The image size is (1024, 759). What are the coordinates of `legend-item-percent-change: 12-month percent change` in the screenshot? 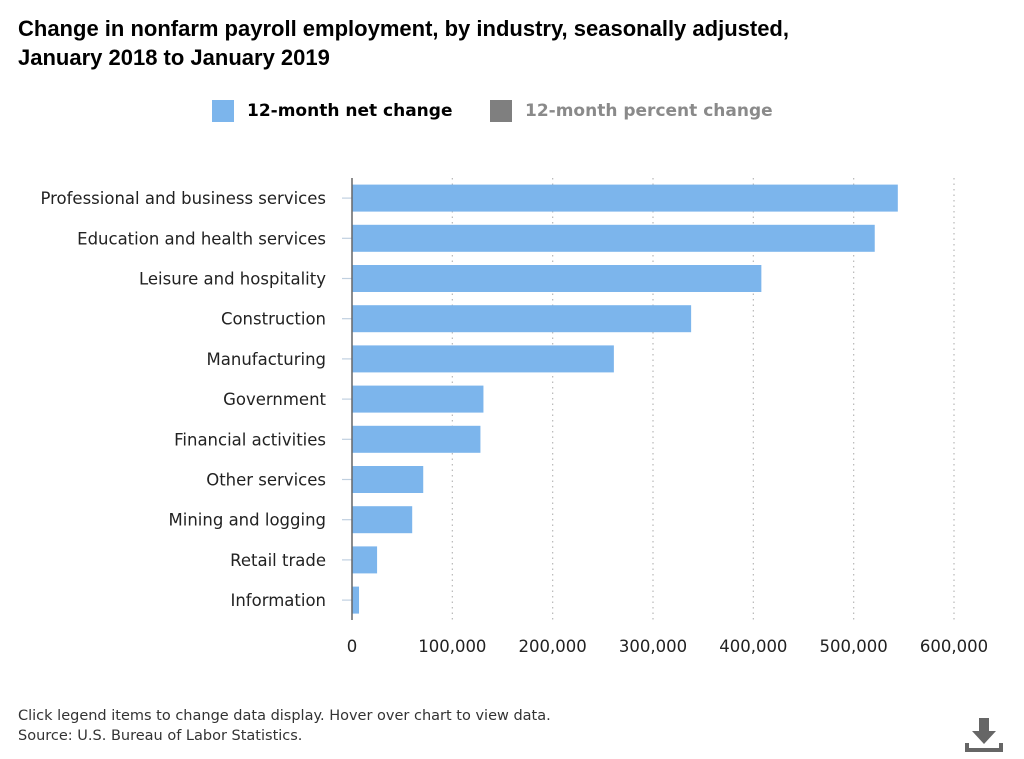 It's located at (631, 111).